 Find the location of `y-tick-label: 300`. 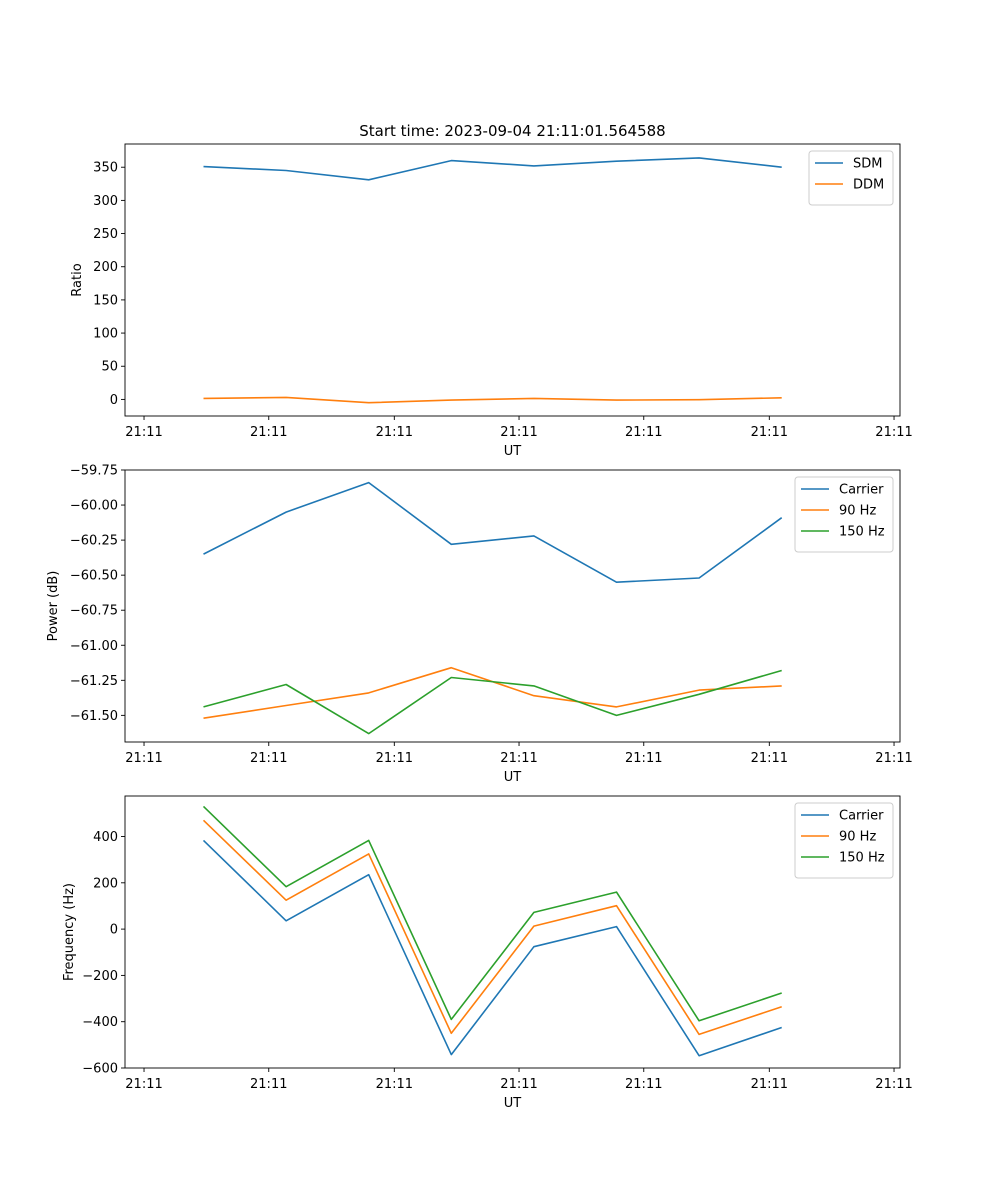

y-tick-label: 300 is located at coordinates (105, 201).